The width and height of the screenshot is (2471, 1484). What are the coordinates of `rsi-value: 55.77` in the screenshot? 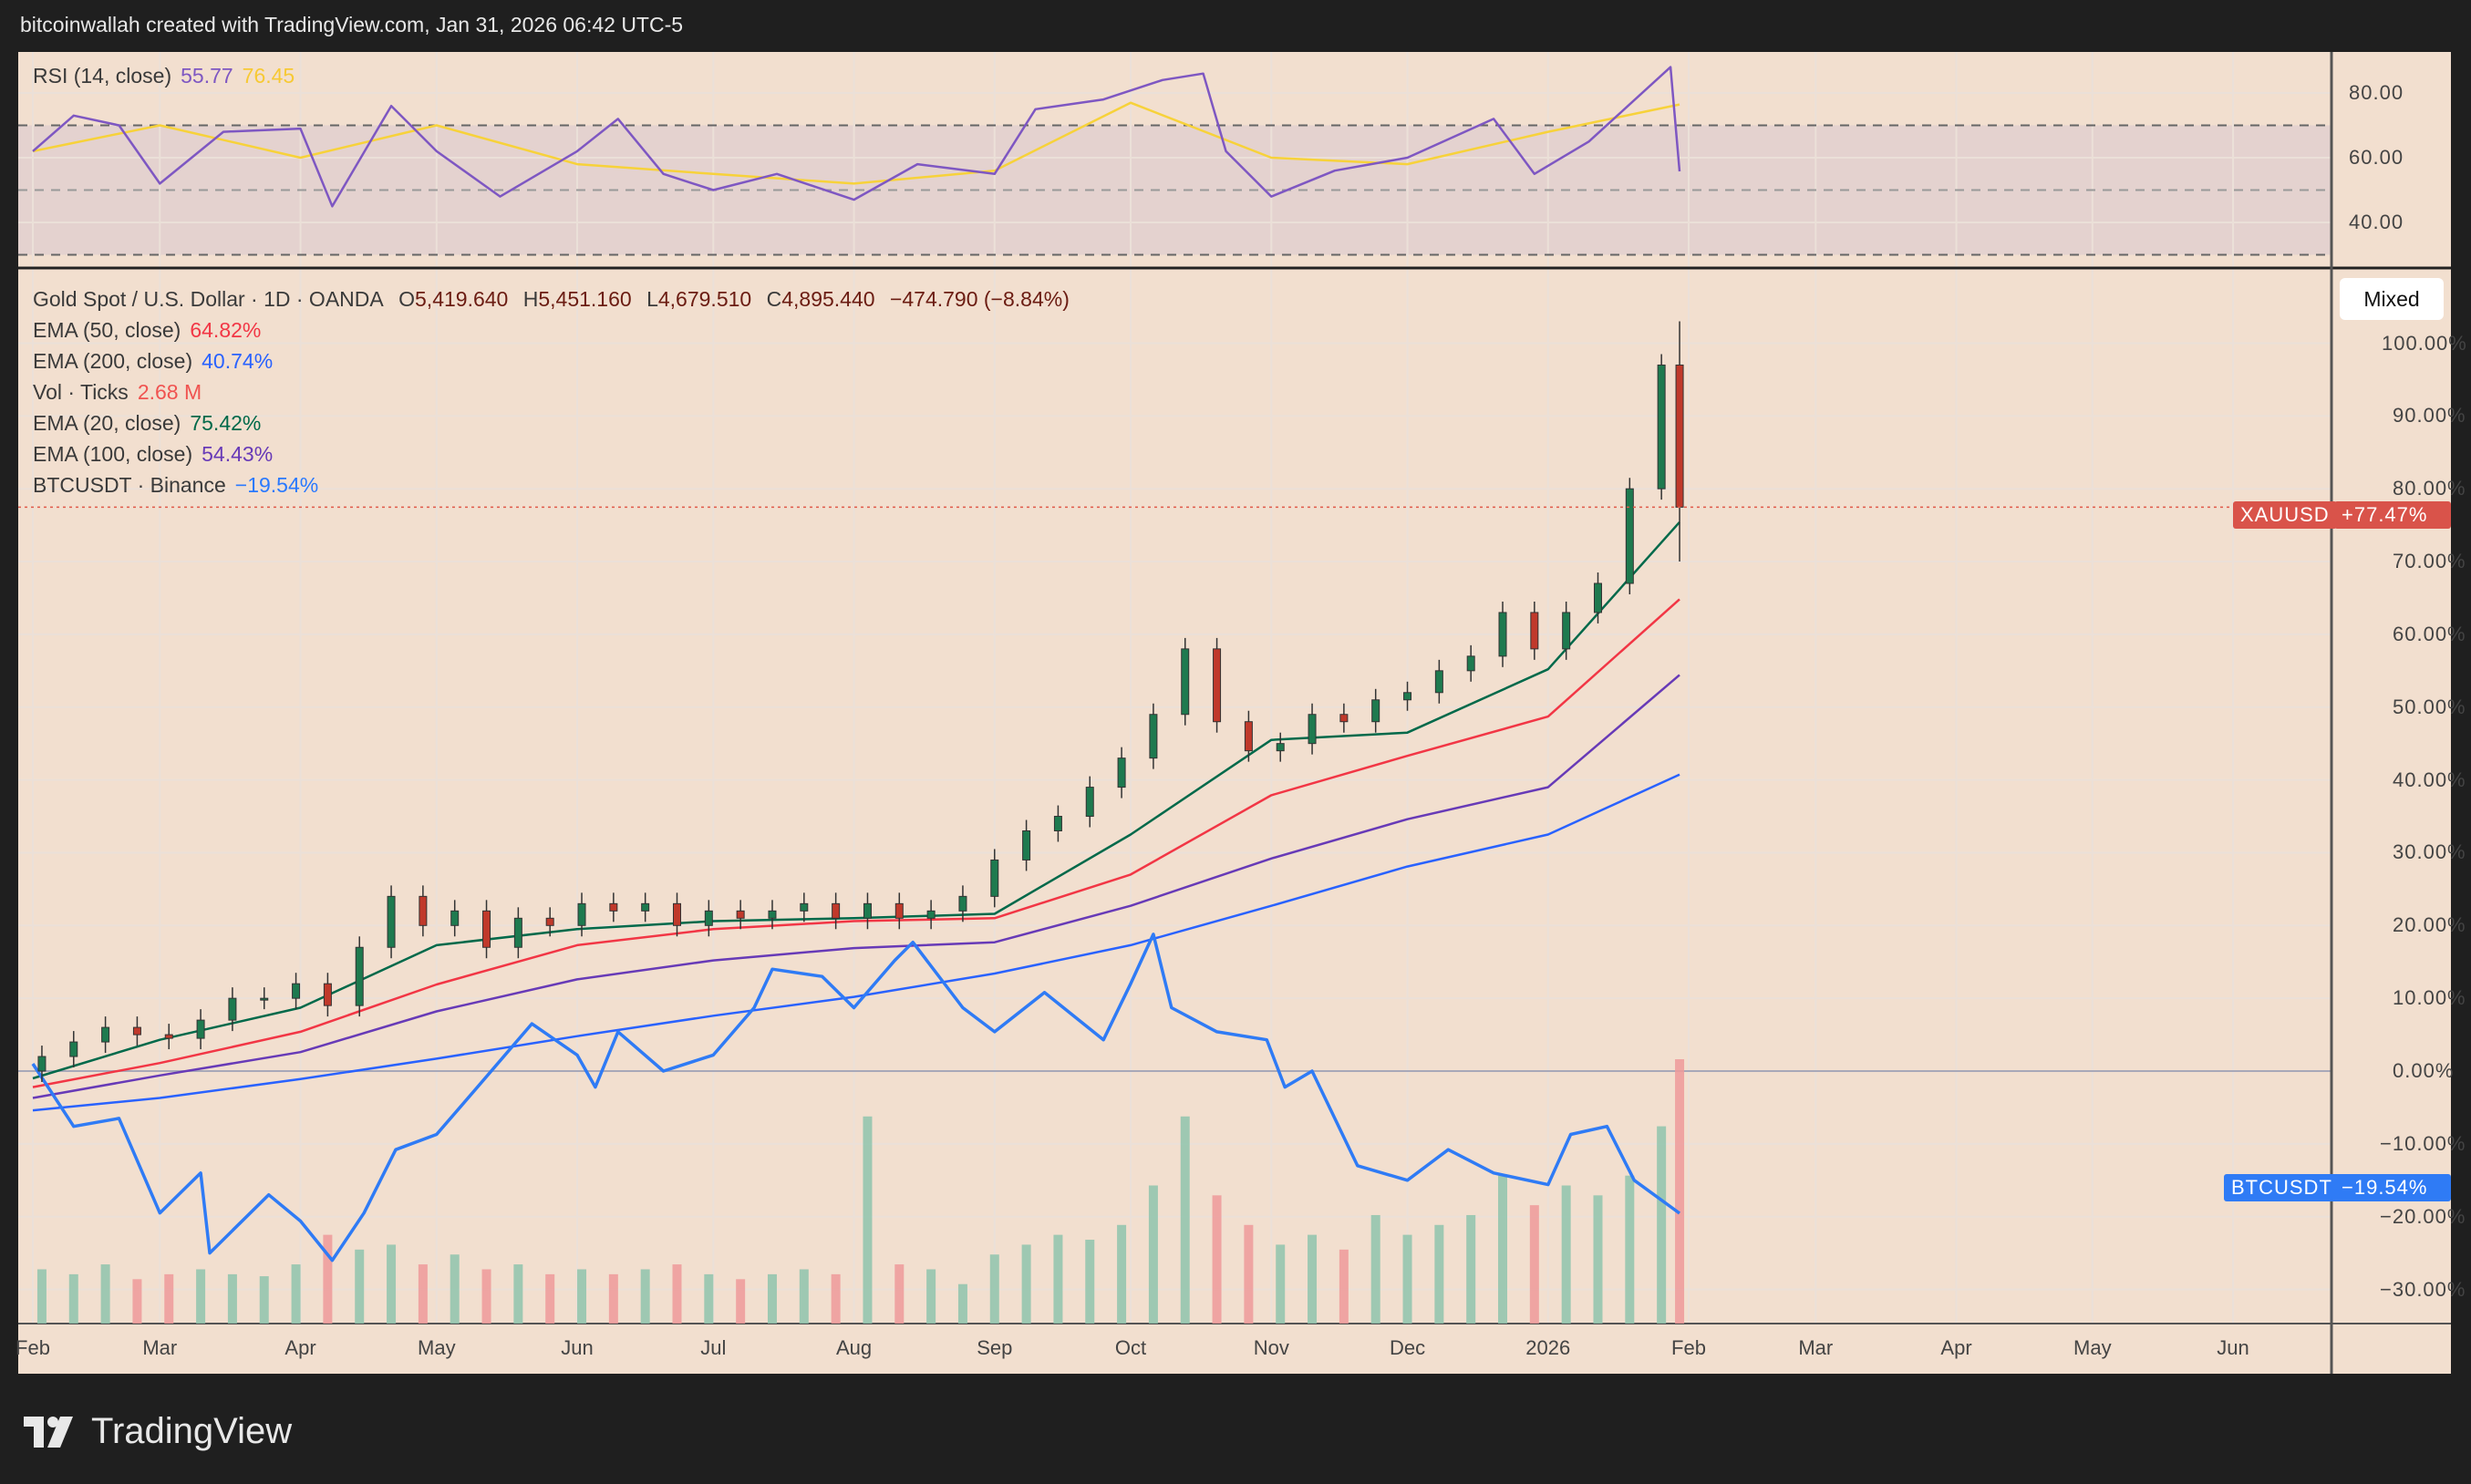 It's located at (207, 76).